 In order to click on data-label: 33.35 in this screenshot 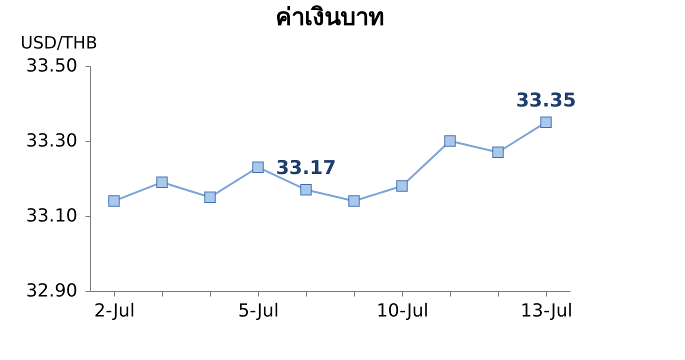, I will do `click(546, 100)`.